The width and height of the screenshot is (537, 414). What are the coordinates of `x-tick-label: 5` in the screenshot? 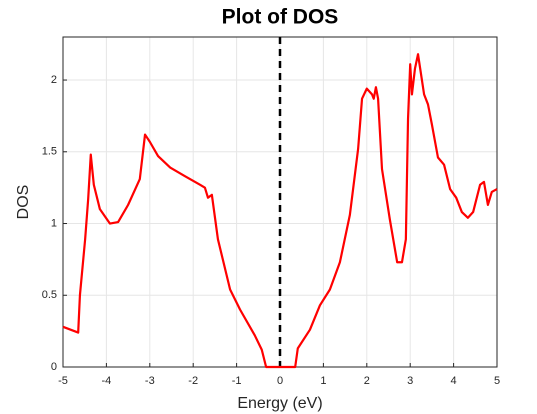 It's located at (497, 381).